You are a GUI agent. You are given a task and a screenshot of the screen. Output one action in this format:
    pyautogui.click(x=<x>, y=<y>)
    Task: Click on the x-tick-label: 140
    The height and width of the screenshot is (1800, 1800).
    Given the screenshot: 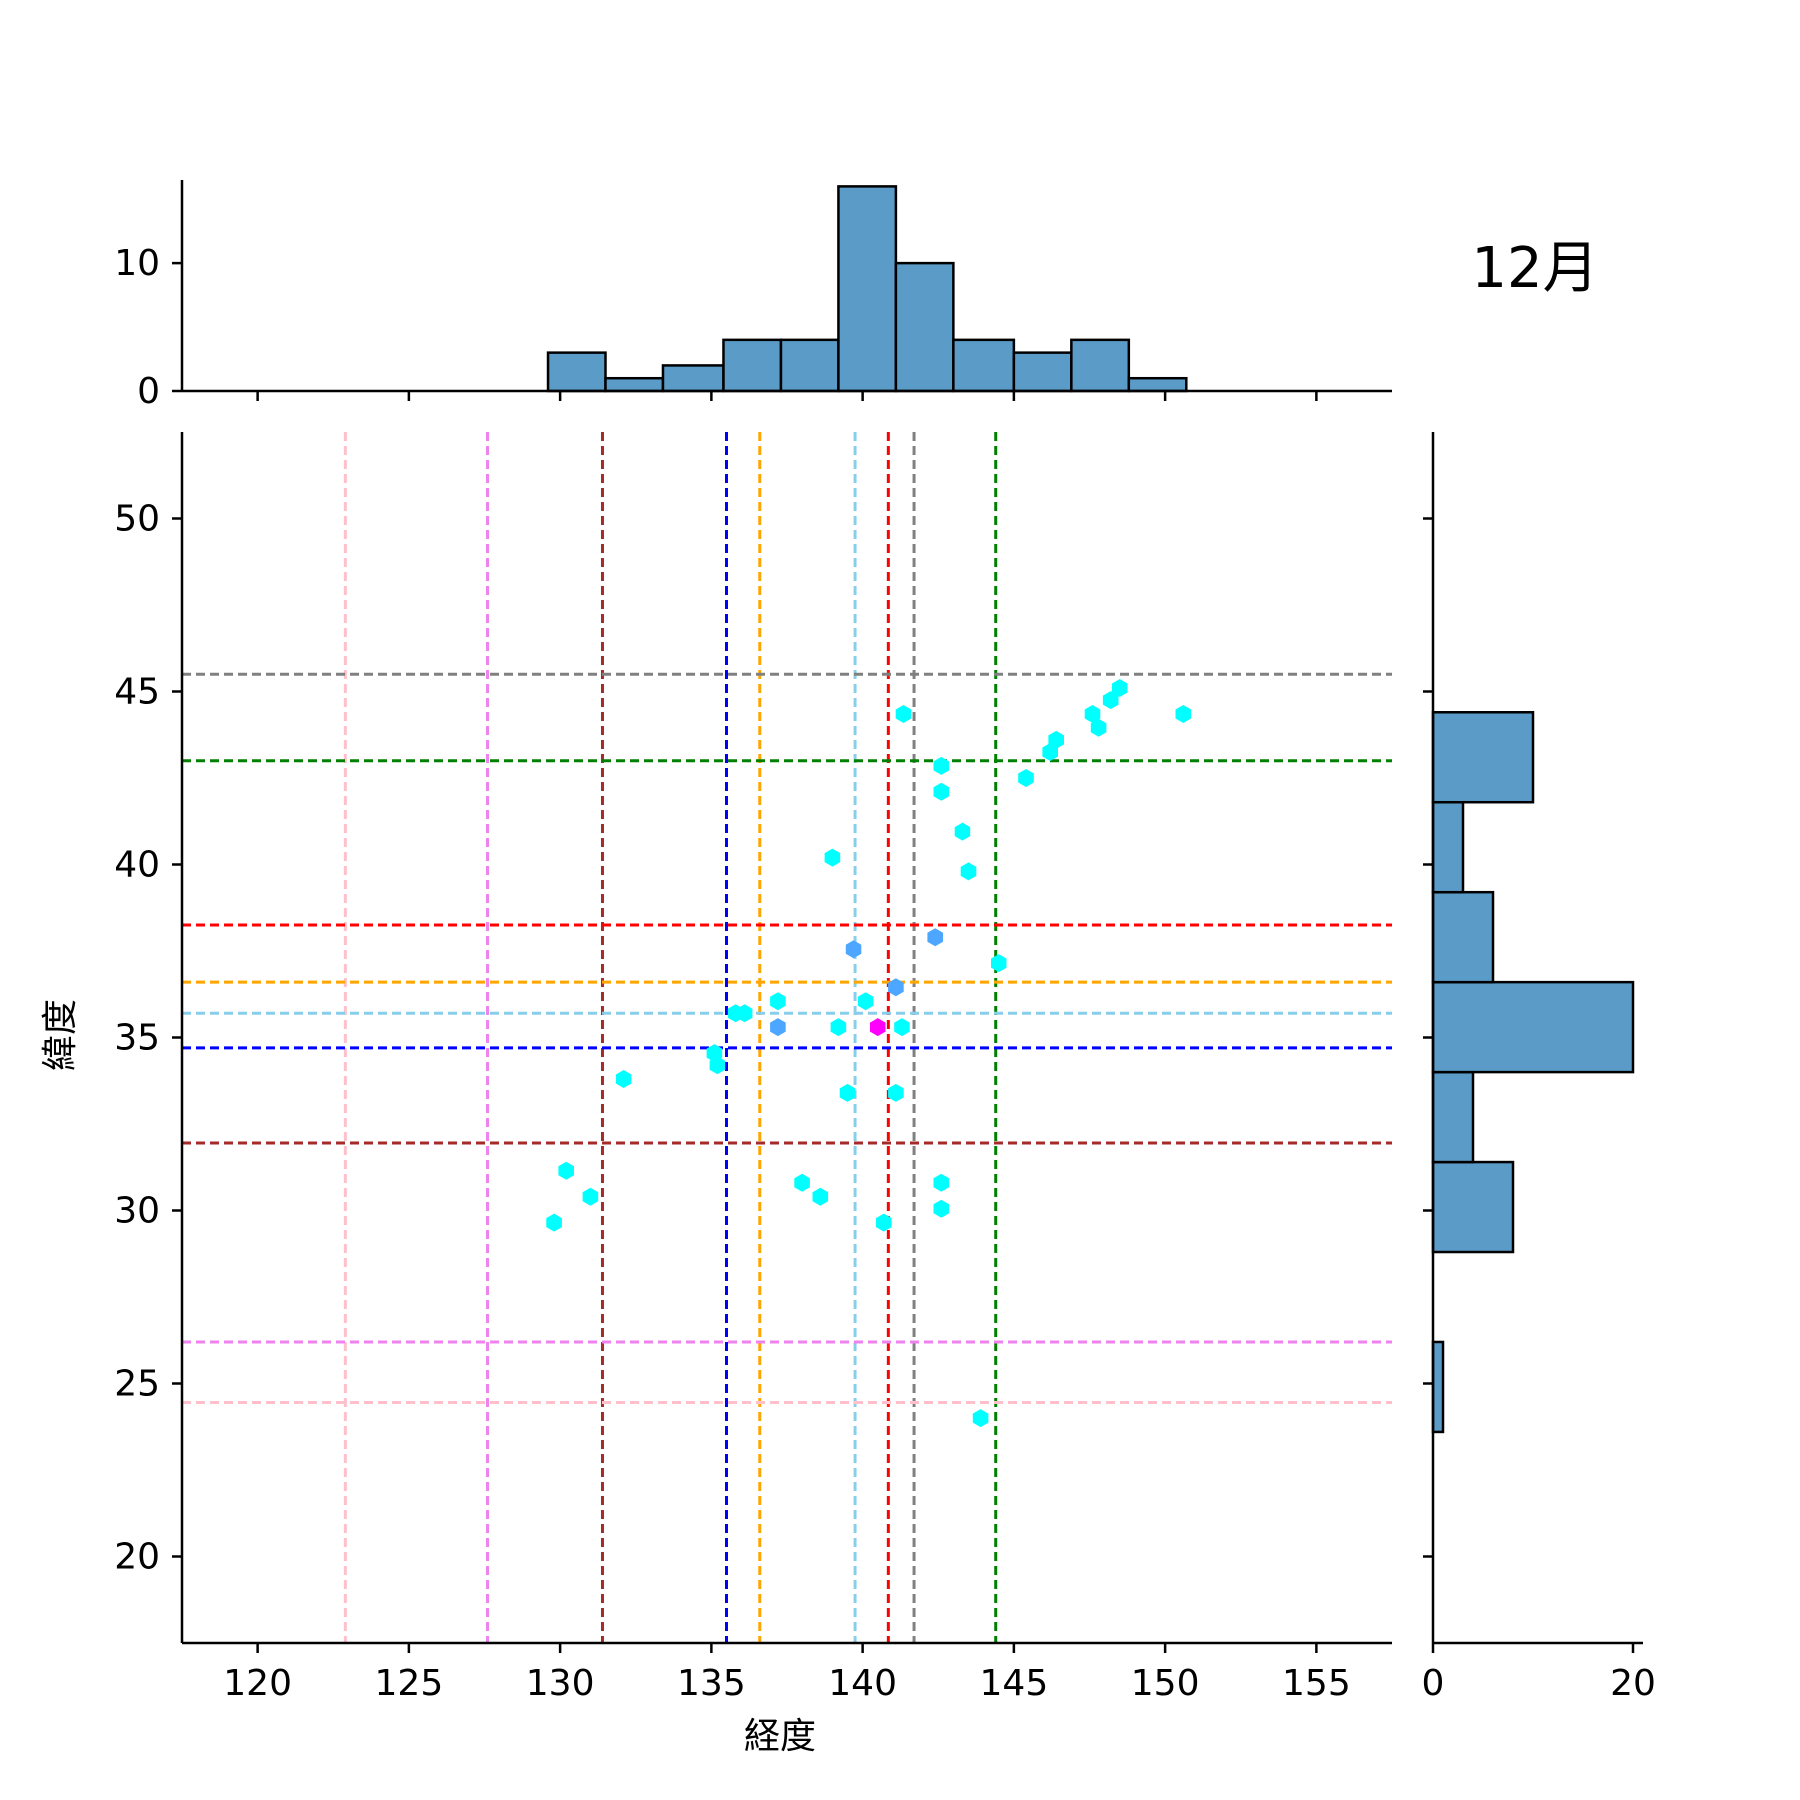 What is the action you would take?
    pyautogui.click(x=862, y=1683)
    